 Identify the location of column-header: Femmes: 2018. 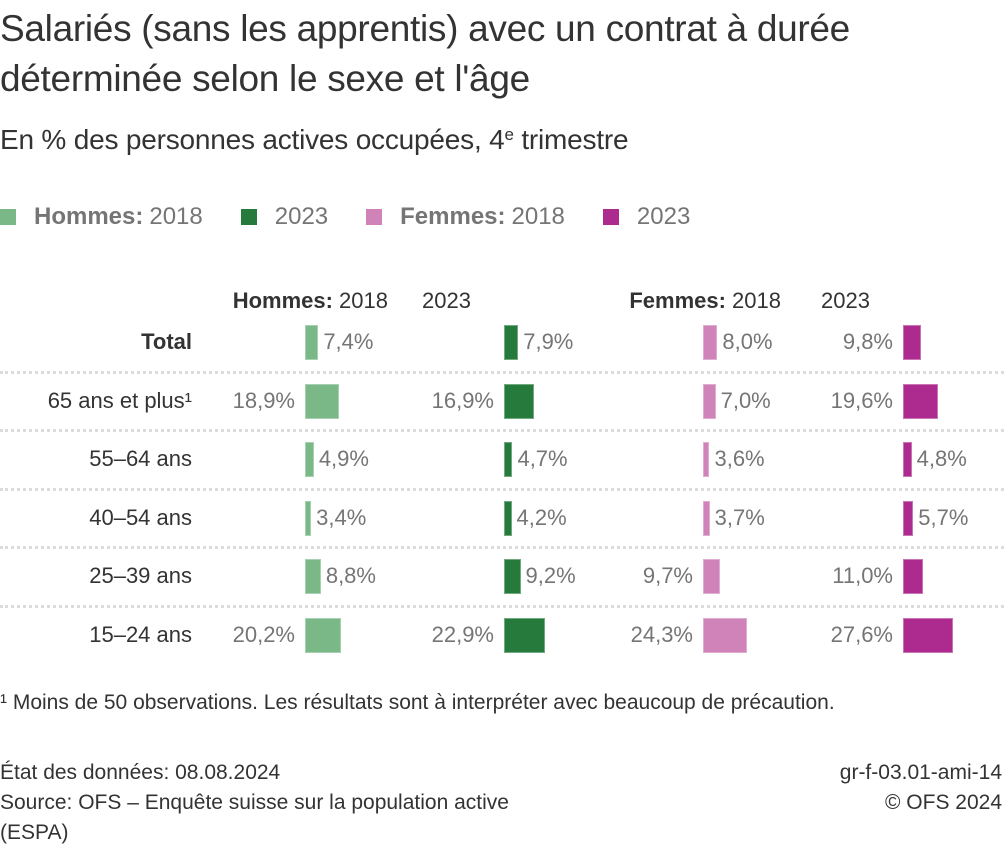
(705, 301).